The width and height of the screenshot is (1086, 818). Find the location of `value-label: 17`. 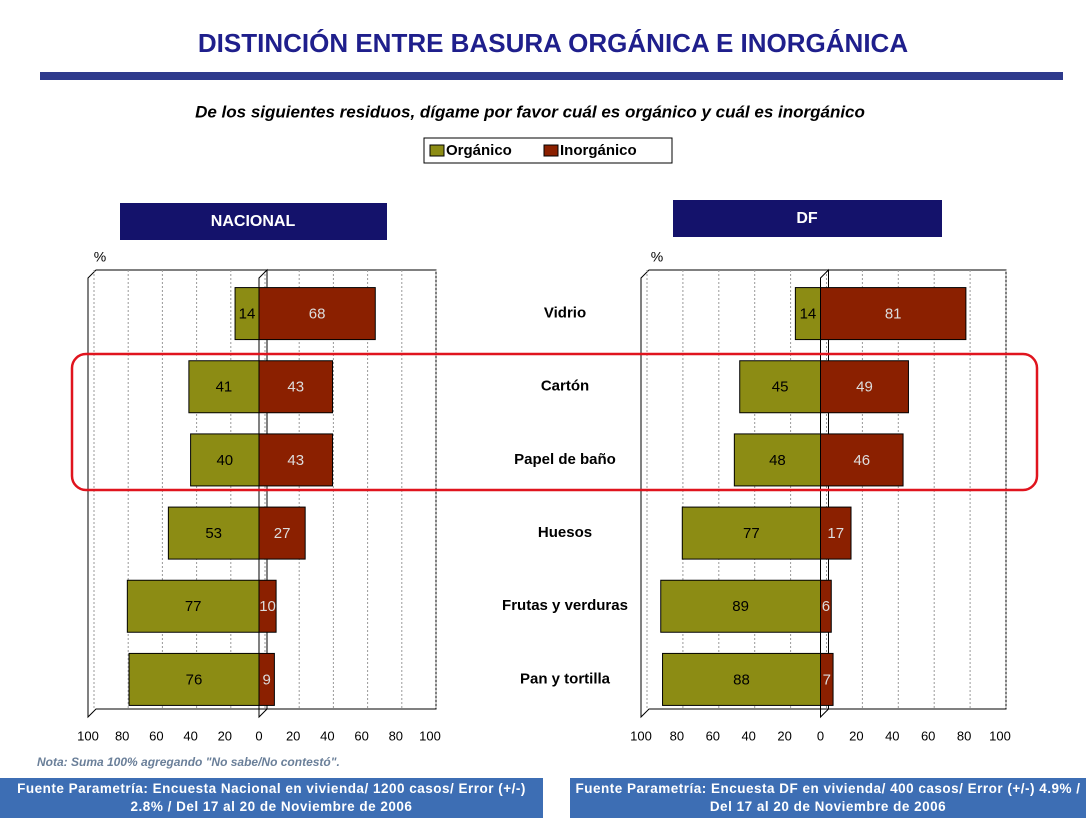

value-label: 17 is located at coordinates (835, 533).